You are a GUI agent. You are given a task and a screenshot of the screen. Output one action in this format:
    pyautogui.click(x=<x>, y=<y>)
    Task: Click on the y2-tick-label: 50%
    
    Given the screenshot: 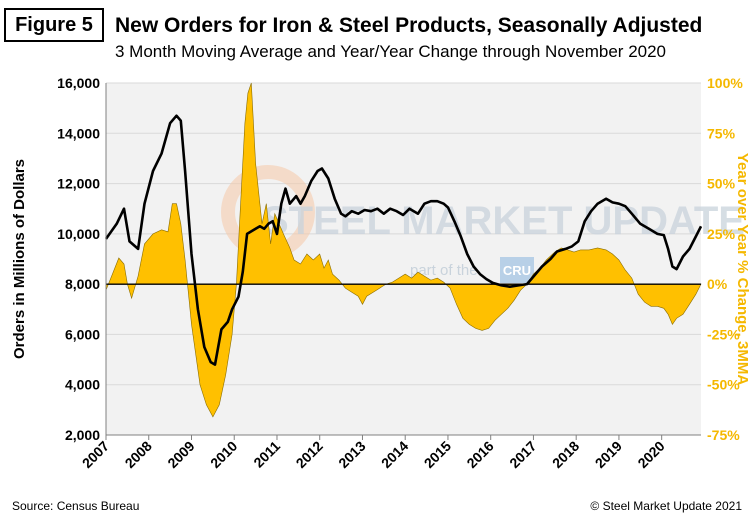 What is the action you would take?
    pyautogui.click(x=721, y=184)
    